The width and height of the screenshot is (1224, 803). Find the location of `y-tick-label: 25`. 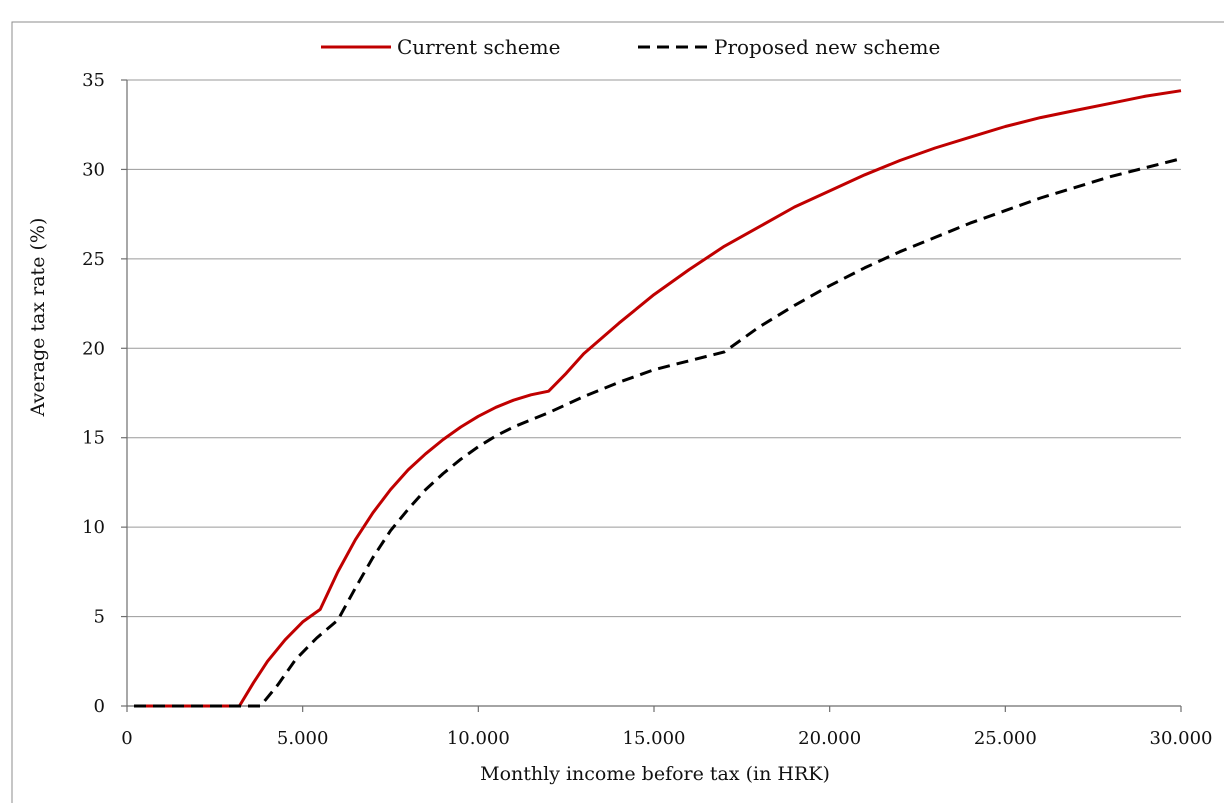

y-tick-label: 25 is located at coordinates (93, 259).